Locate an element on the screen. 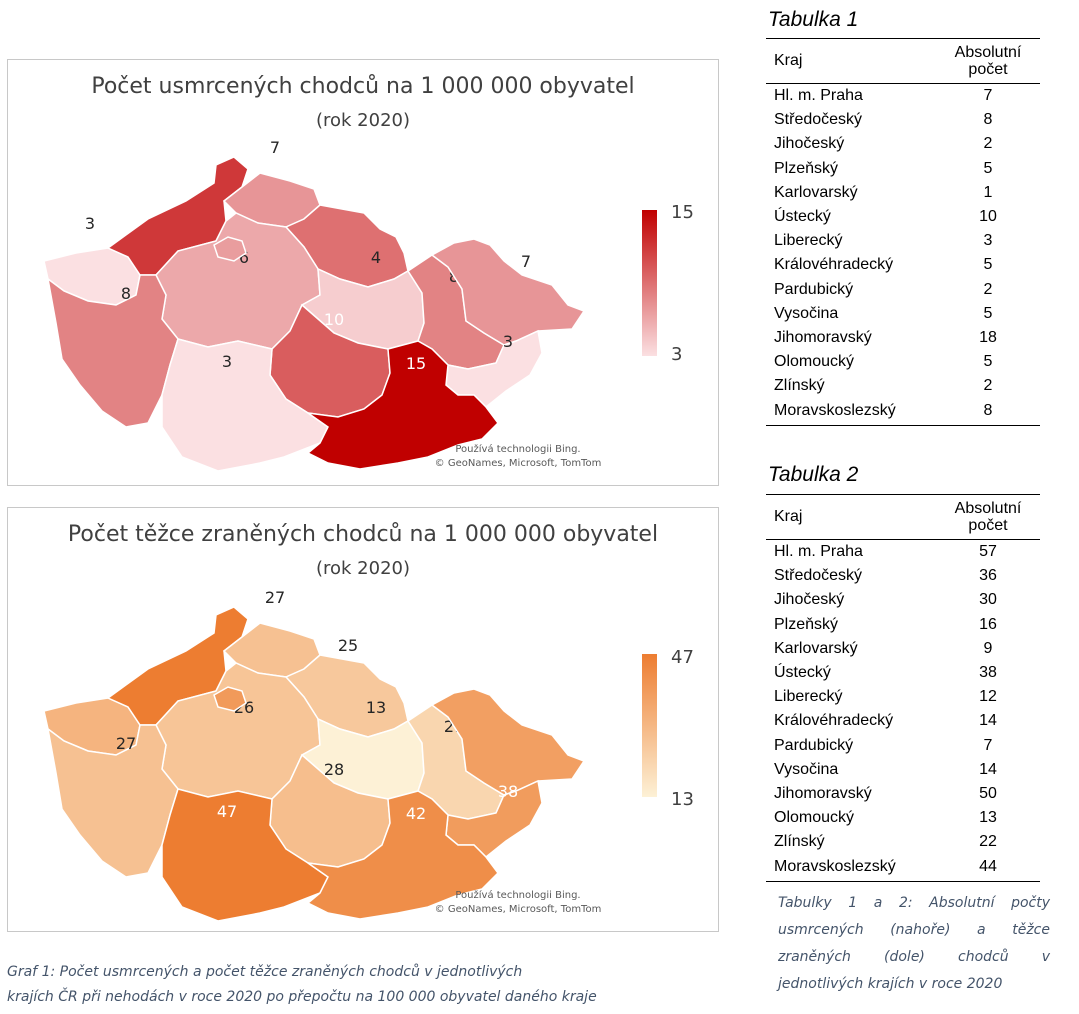  region-value-pardubicky: 4 is located at coordinates (376, 257).